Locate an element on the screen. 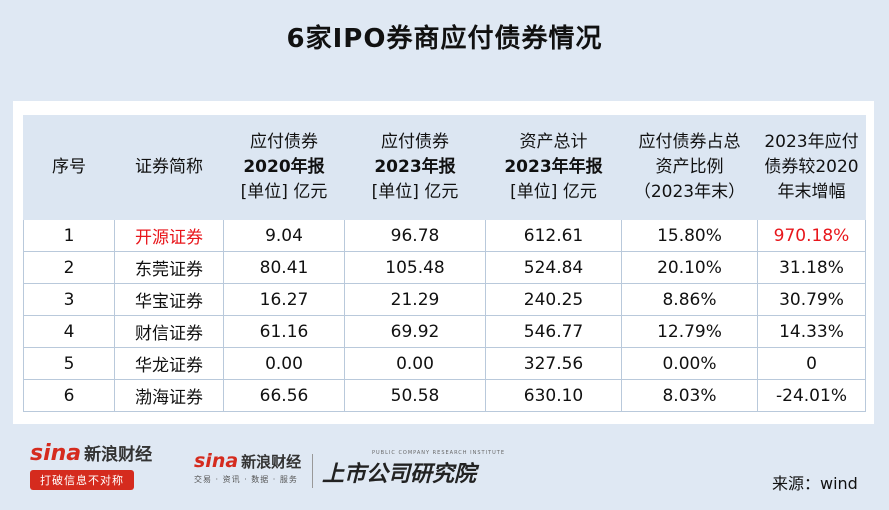 The image size is (889, 510). header-growth: 2023年应付 债券较2020 年末增幅 is located at coordinates (811, 167).